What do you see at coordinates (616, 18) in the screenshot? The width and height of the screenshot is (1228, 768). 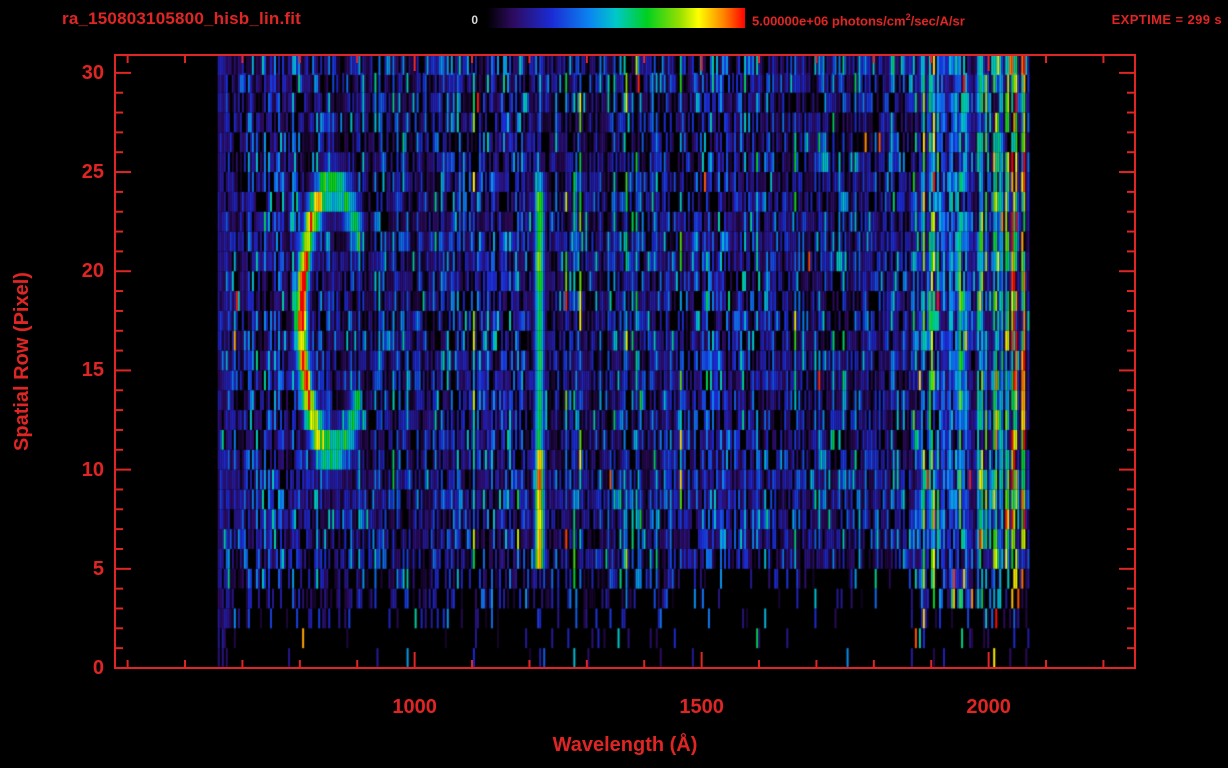 I see `colorbar` at bounding box center [616, 18].